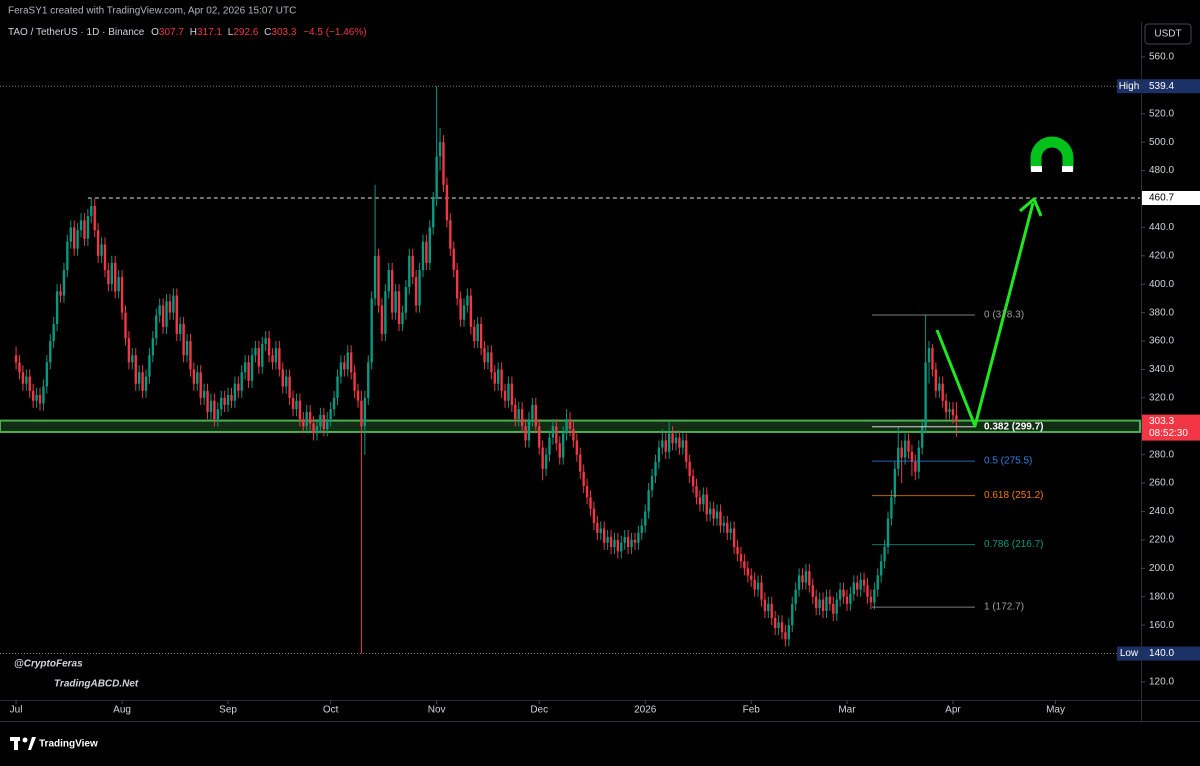 This screenshot has height=766, width=1200. What do you see at coordinates (171, 32) in the screenshot?
I see `ohlc-value: 307.7` at bounding box center [171, 32].